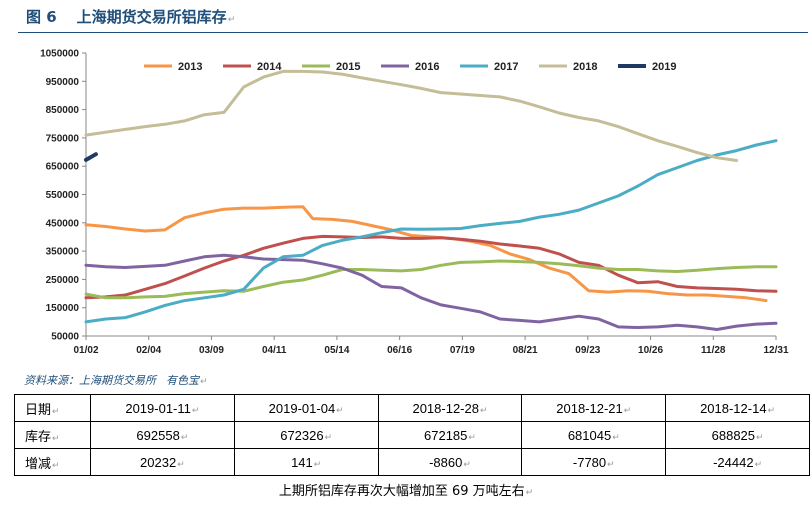 Image resolution: width=812 pixels, height=508 pixels. I want to click on cell-value: 2019-01-11, so click(158, 408).